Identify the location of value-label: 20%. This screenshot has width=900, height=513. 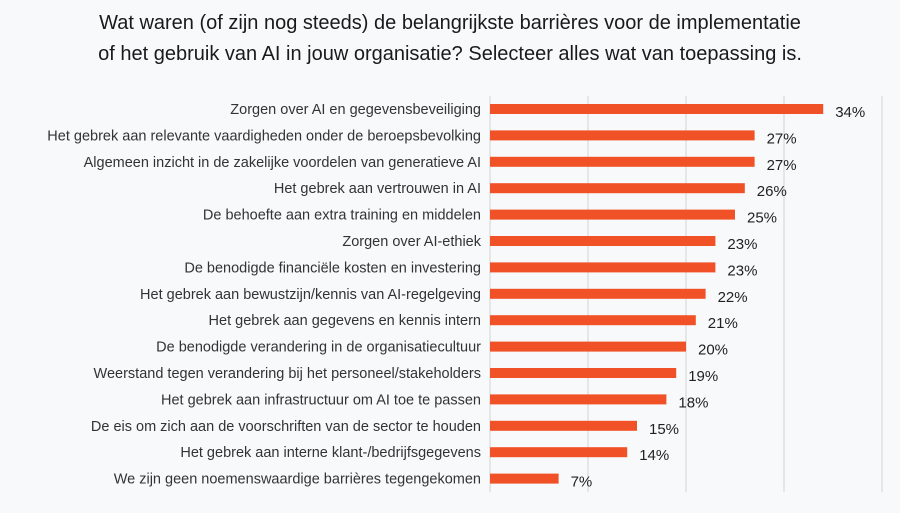
(713, 350).